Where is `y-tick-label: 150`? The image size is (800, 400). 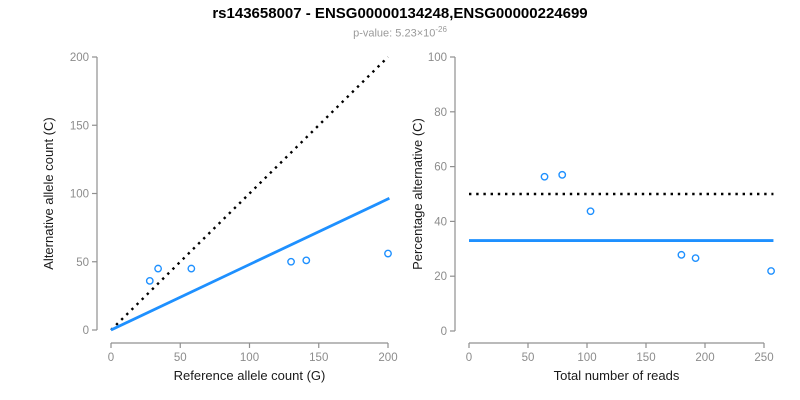
y-tick-label: 150 is located at coordinates (79, 126).